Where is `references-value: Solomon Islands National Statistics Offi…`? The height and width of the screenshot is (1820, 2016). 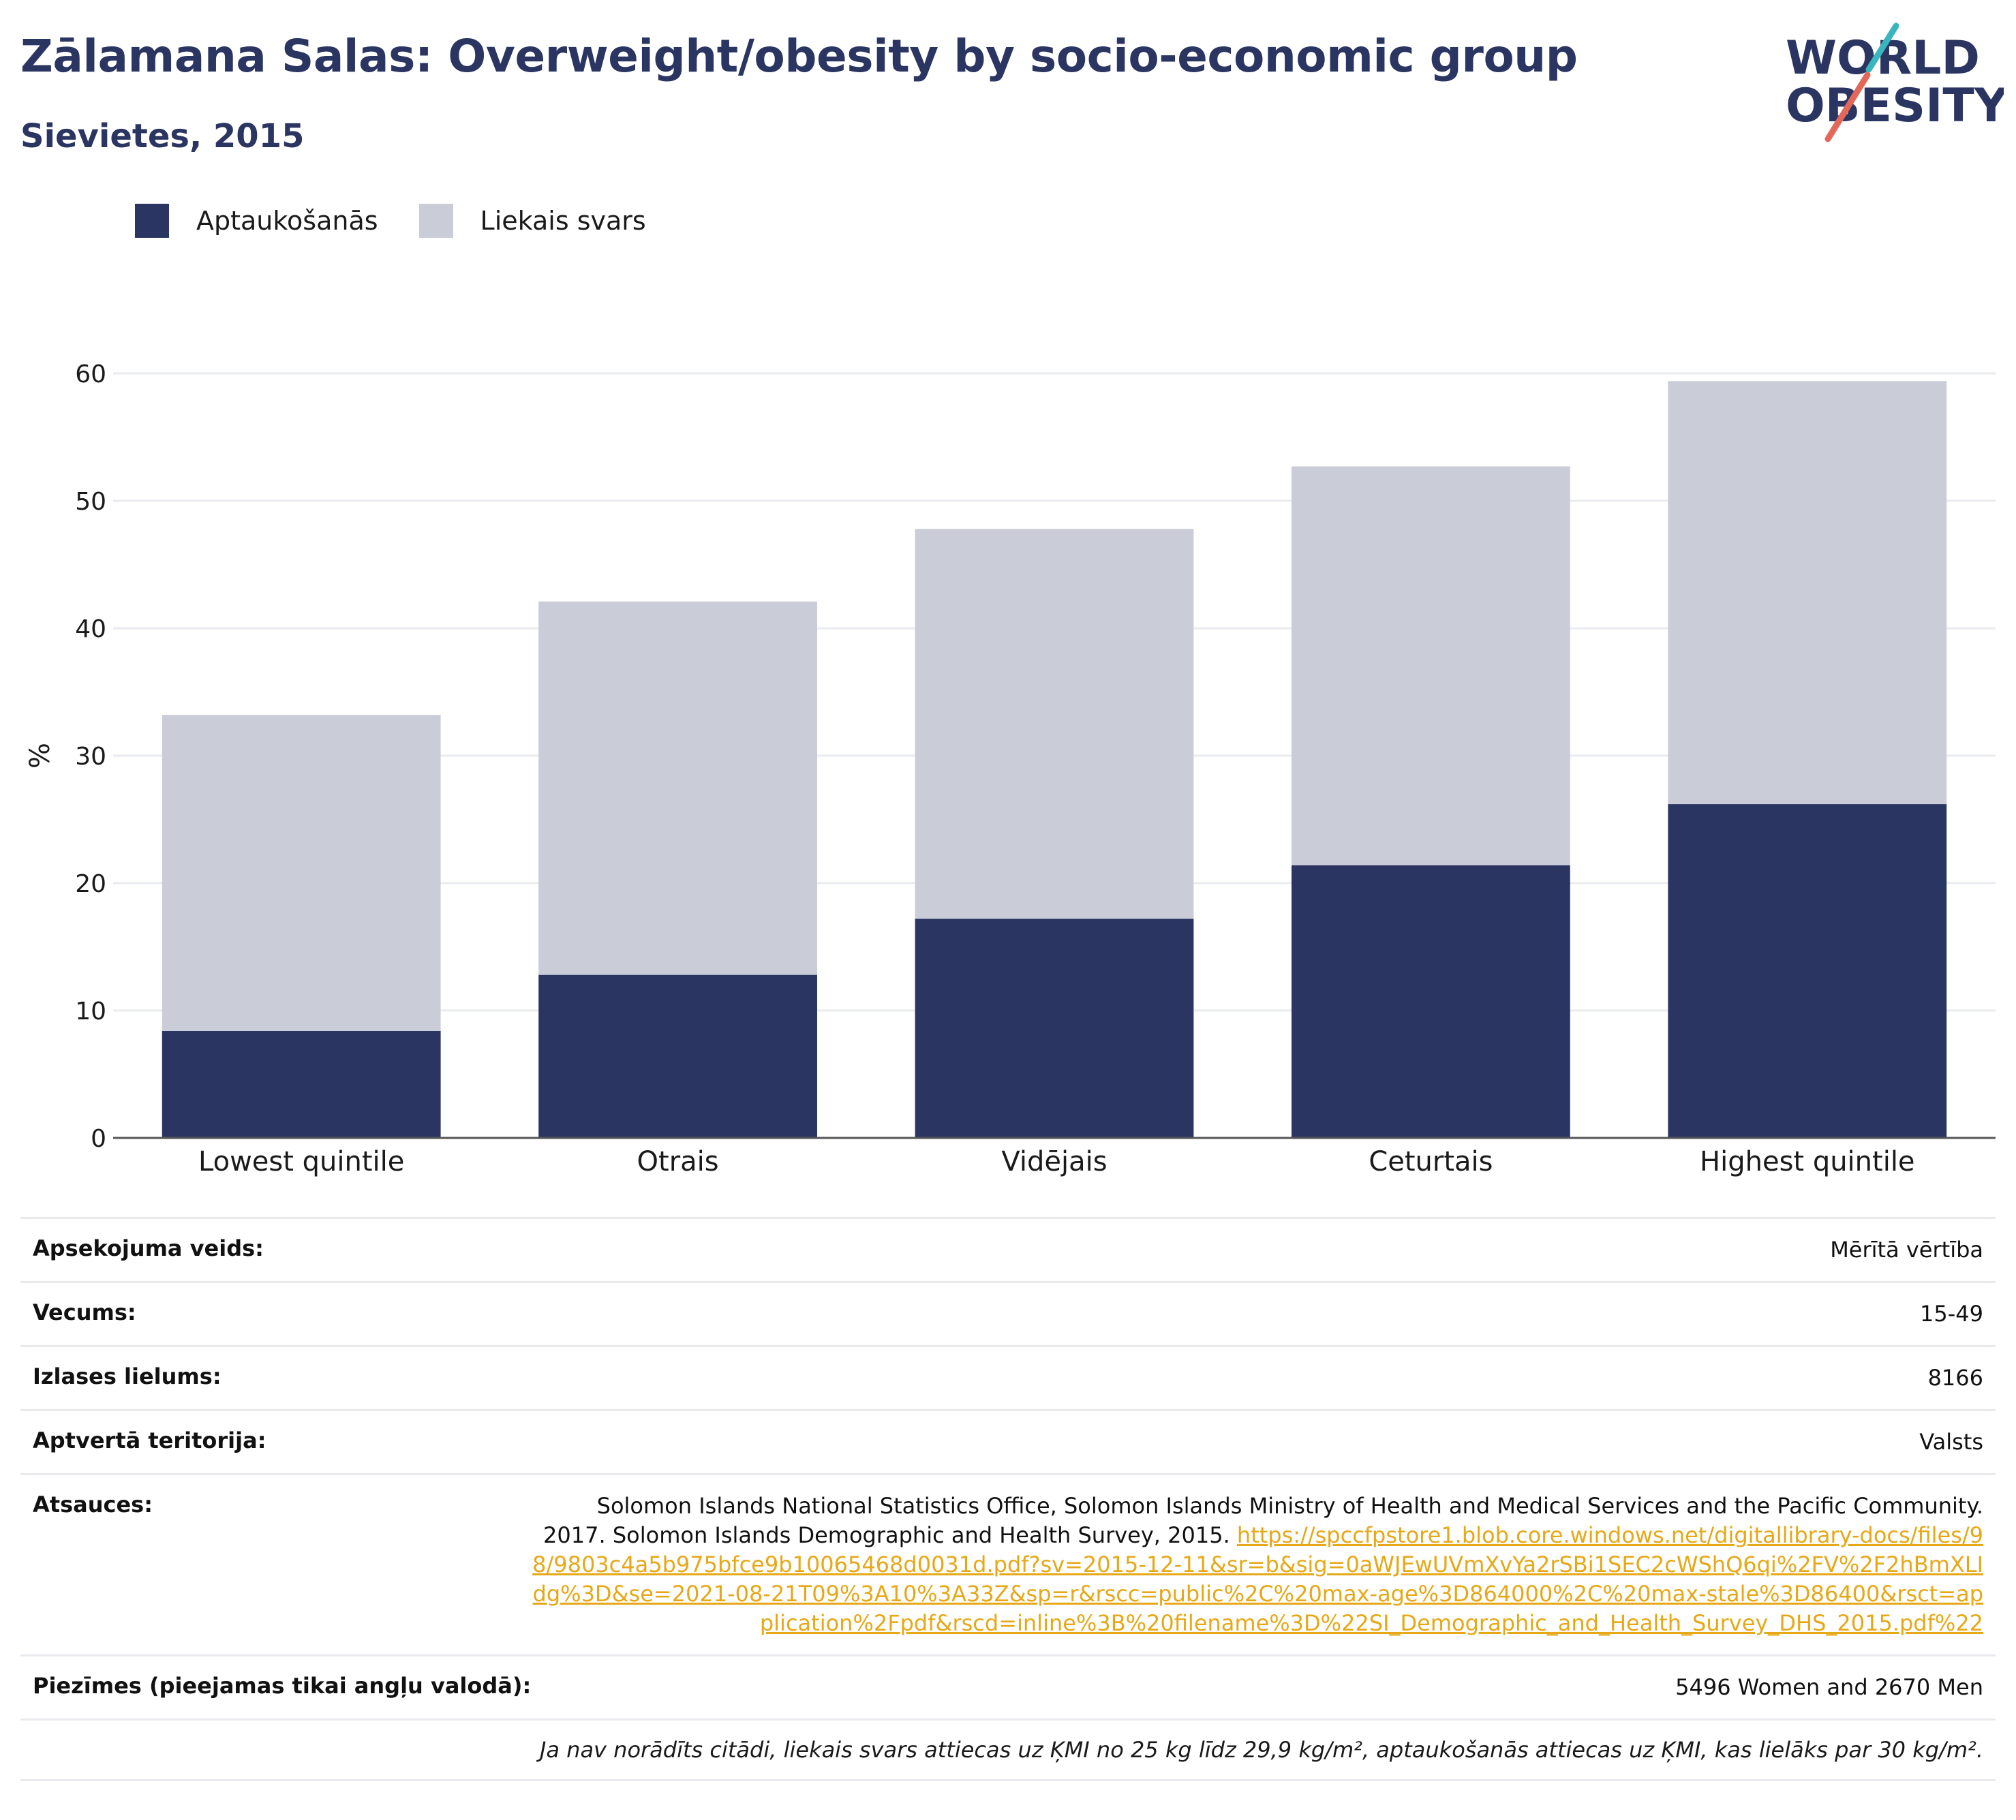 references-value: Solomon Islands National Statistics Offi… is located at coordinates (1257, 1565).